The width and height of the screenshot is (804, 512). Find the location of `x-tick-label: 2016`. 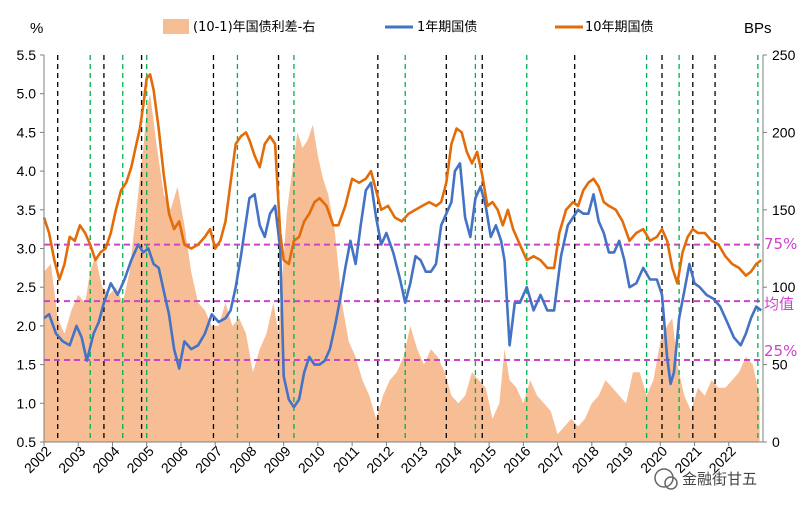

x-tick-label: 2016 is located at coordinates (516, 459).